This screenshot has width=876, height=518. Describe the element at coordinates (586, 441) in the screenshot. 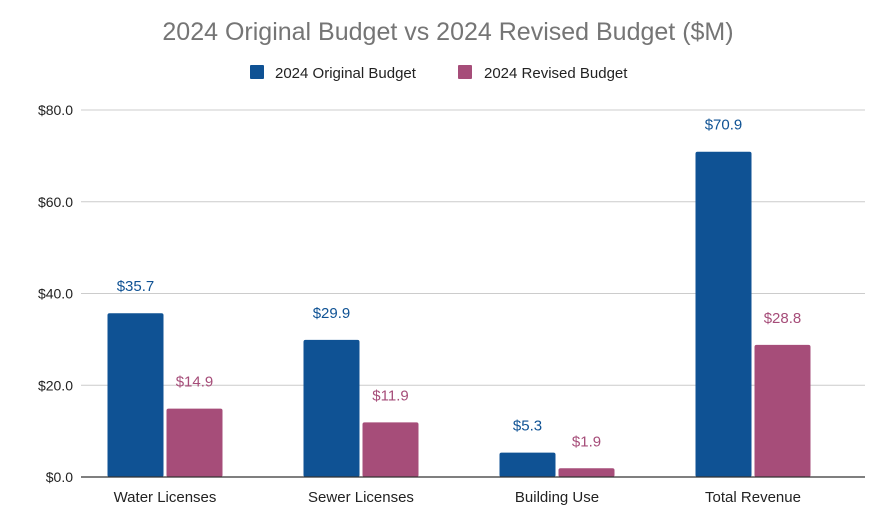

I see `data-label: $1.9` at that location.